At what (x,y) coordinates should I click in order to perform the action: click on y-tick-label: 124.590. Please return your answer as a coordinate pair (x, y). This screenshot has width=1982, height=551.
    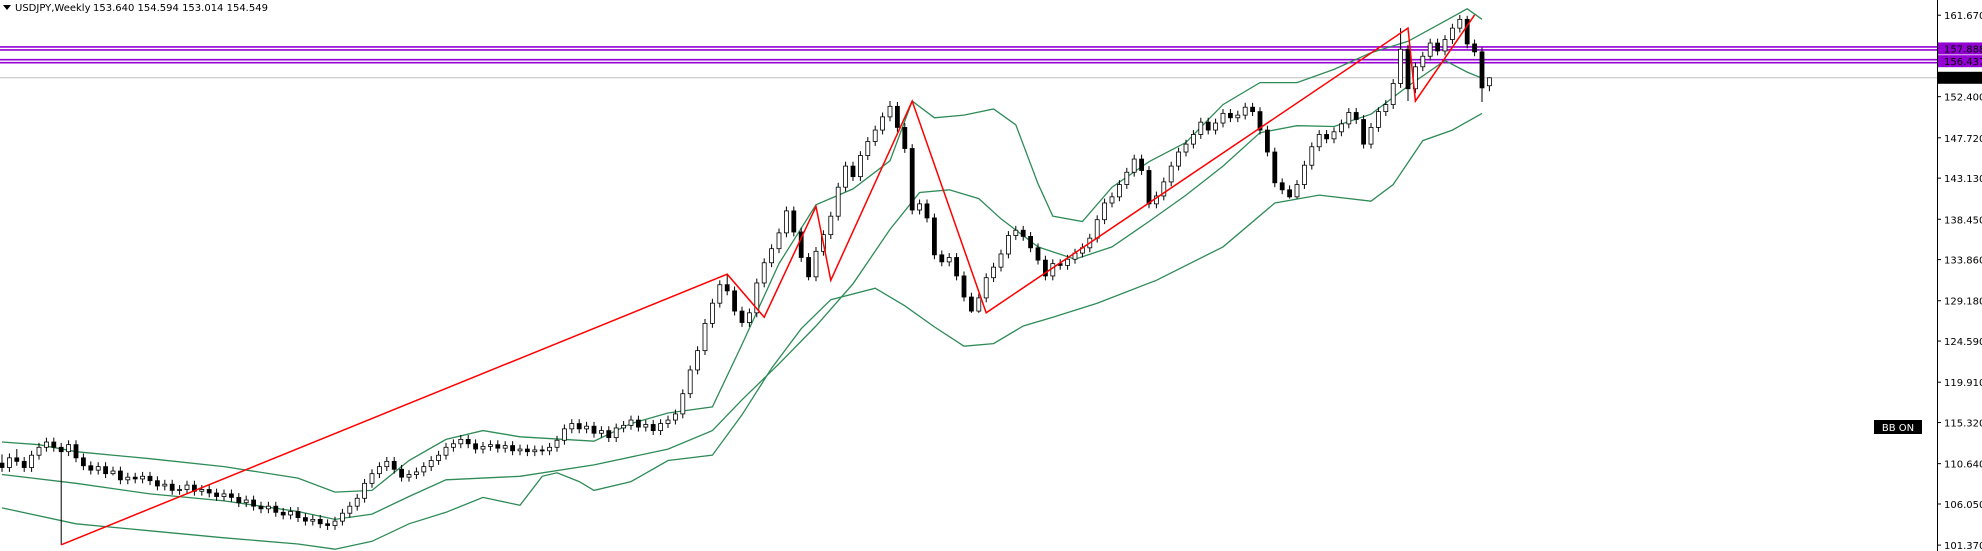
    Looking at the image, I should click on (1963, 342).